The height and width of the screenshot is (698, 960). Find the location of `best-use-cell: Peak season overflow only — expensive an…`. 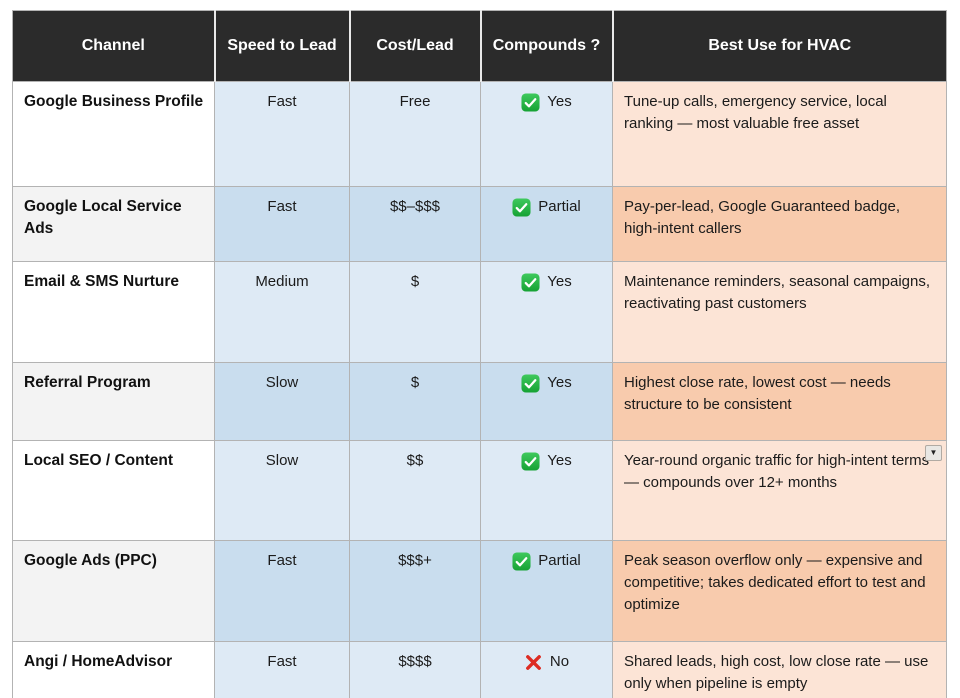

best-use-cell: Peak season overflow only — expensive an… is located at coordinates (779, 591).